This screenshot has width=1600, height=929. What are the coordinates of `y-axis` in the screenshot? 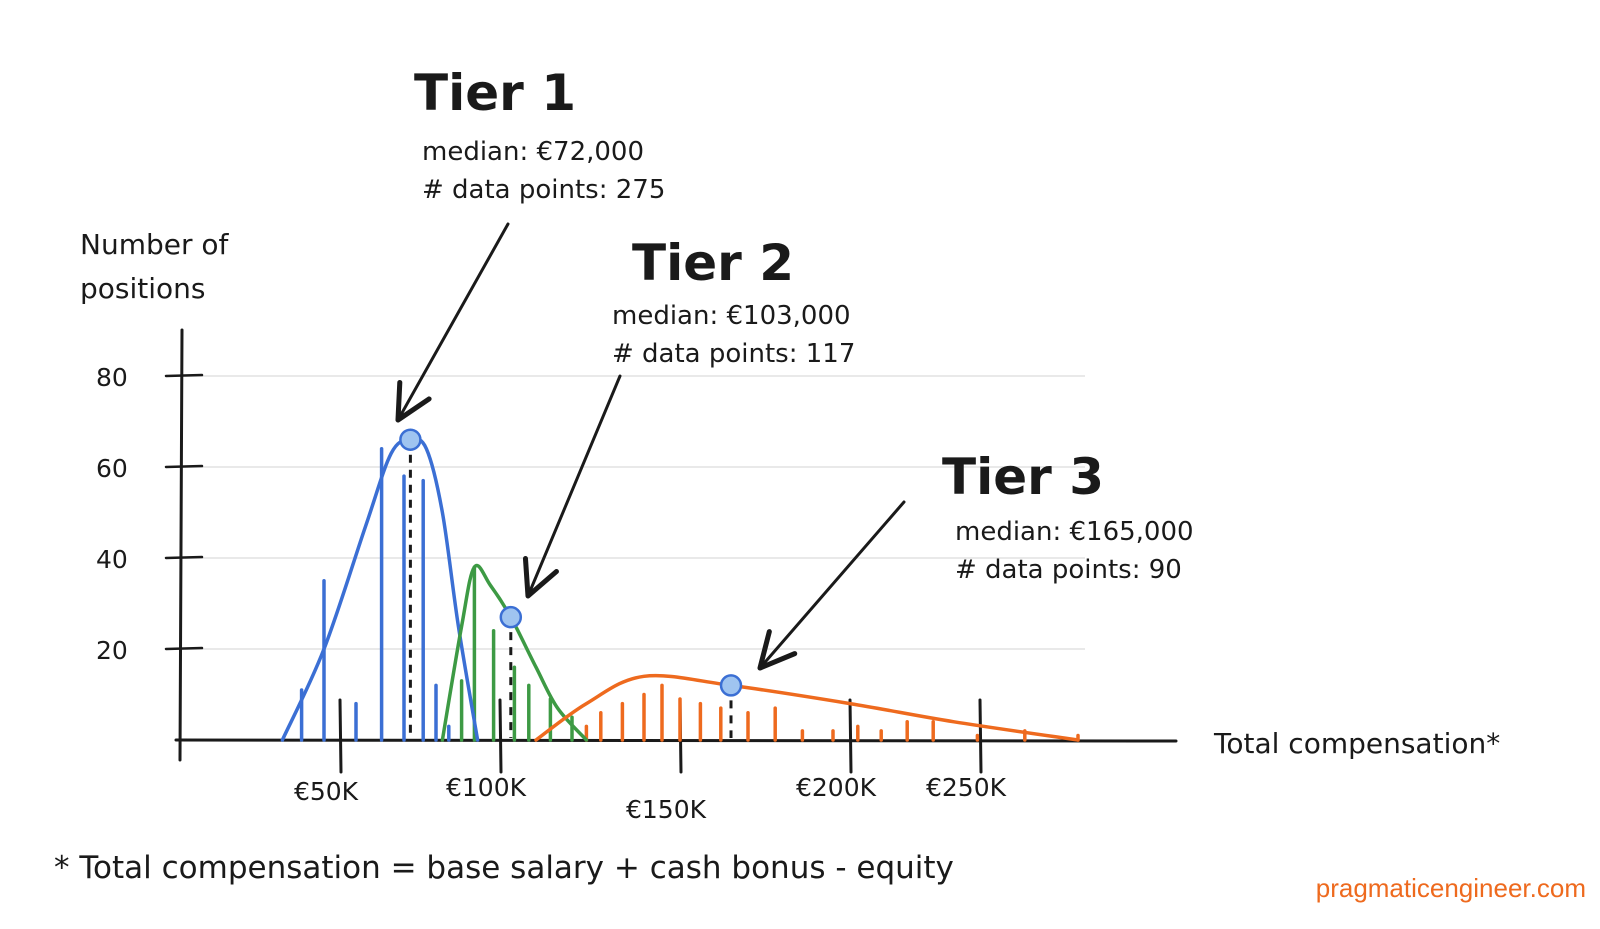 It's located at (181, 545).